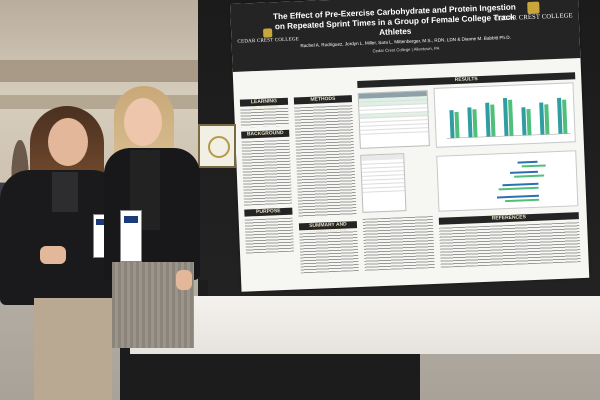 The width and height of the screenshot is (600, 400). I want to click on college-logo-right: CEDAR CREST COLLEGE, so click(533, 11).